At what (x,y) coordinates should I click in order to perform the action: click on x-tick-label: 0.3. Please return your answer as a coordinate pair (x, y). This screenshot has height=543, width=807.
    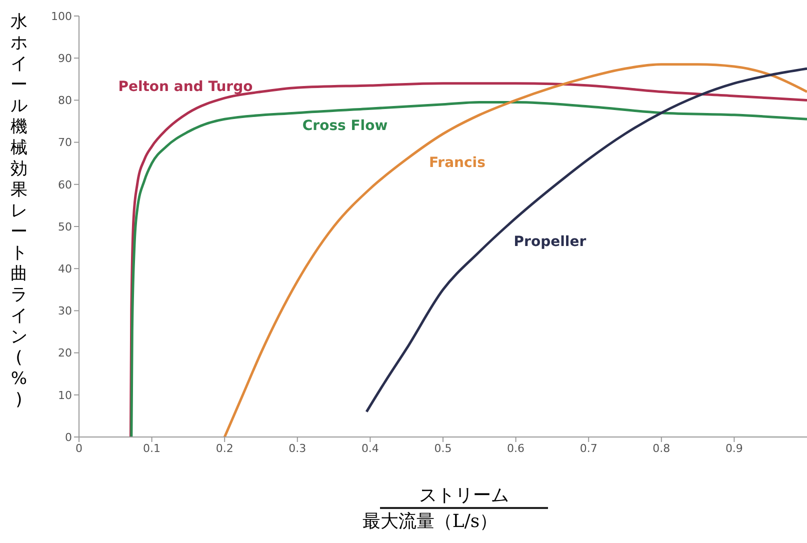
    Looking at the image, I should click on (297, 448).